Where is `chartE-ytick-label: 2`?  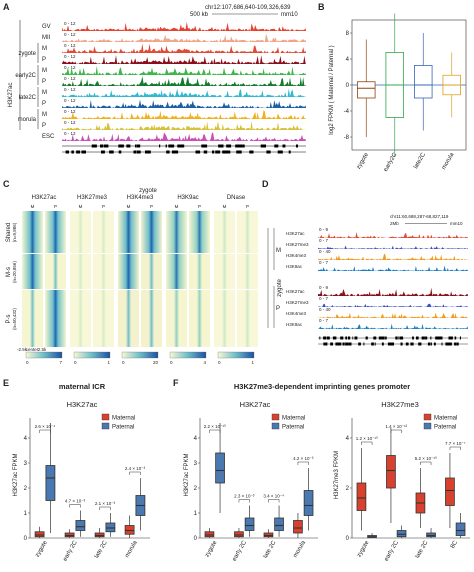
chartE-ytick-label: 2 is located at coordinates (26, 489).